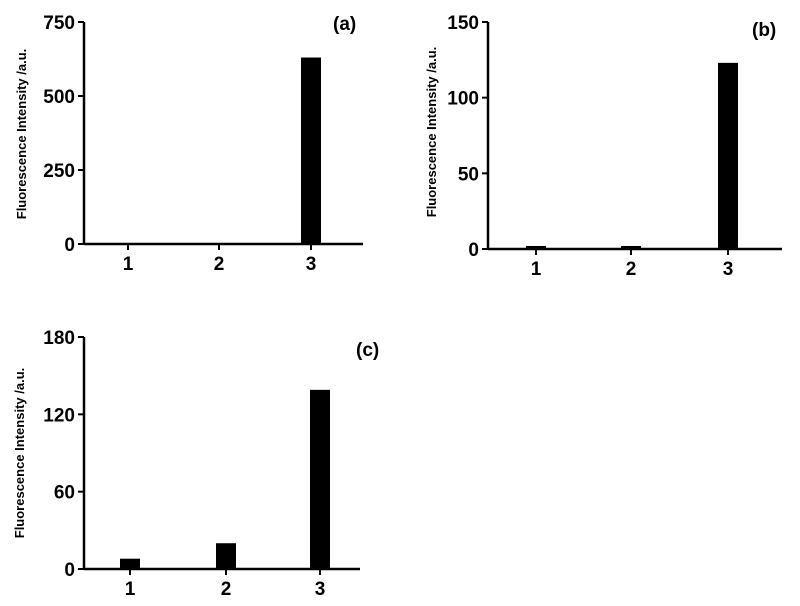 Image resolution: width=800 pixels, height=606 pixels. I want to click on y-tick-label: 150, so click(463, 23).